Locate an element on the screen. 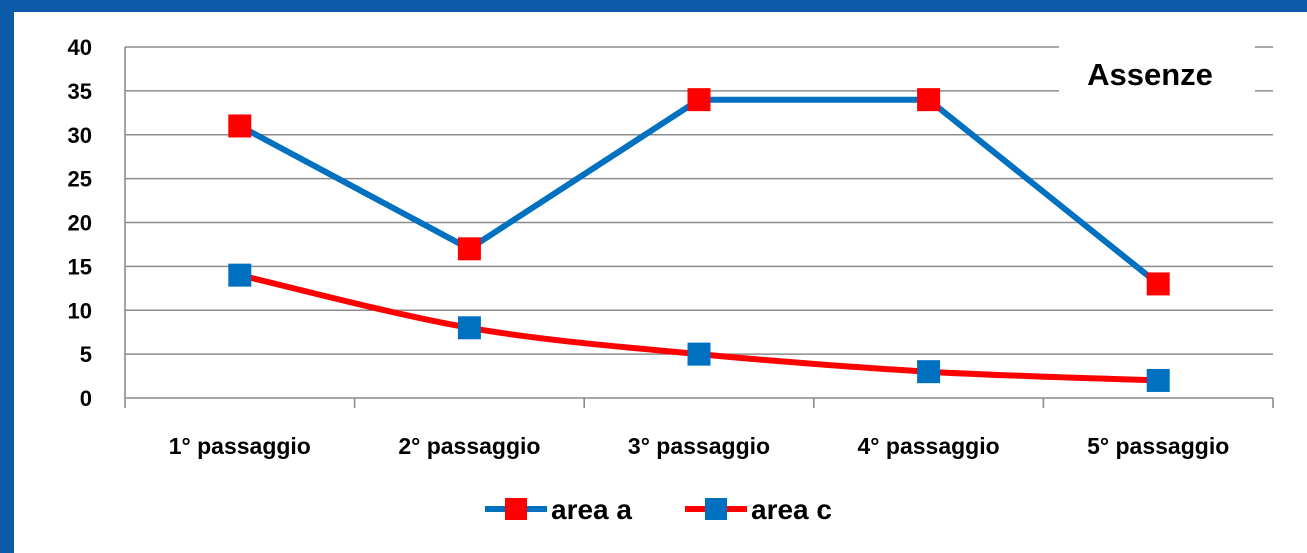 The height and width of the screenshot is (553, 1307). chart-title: Assenze is located at coordinates (1150, 74).